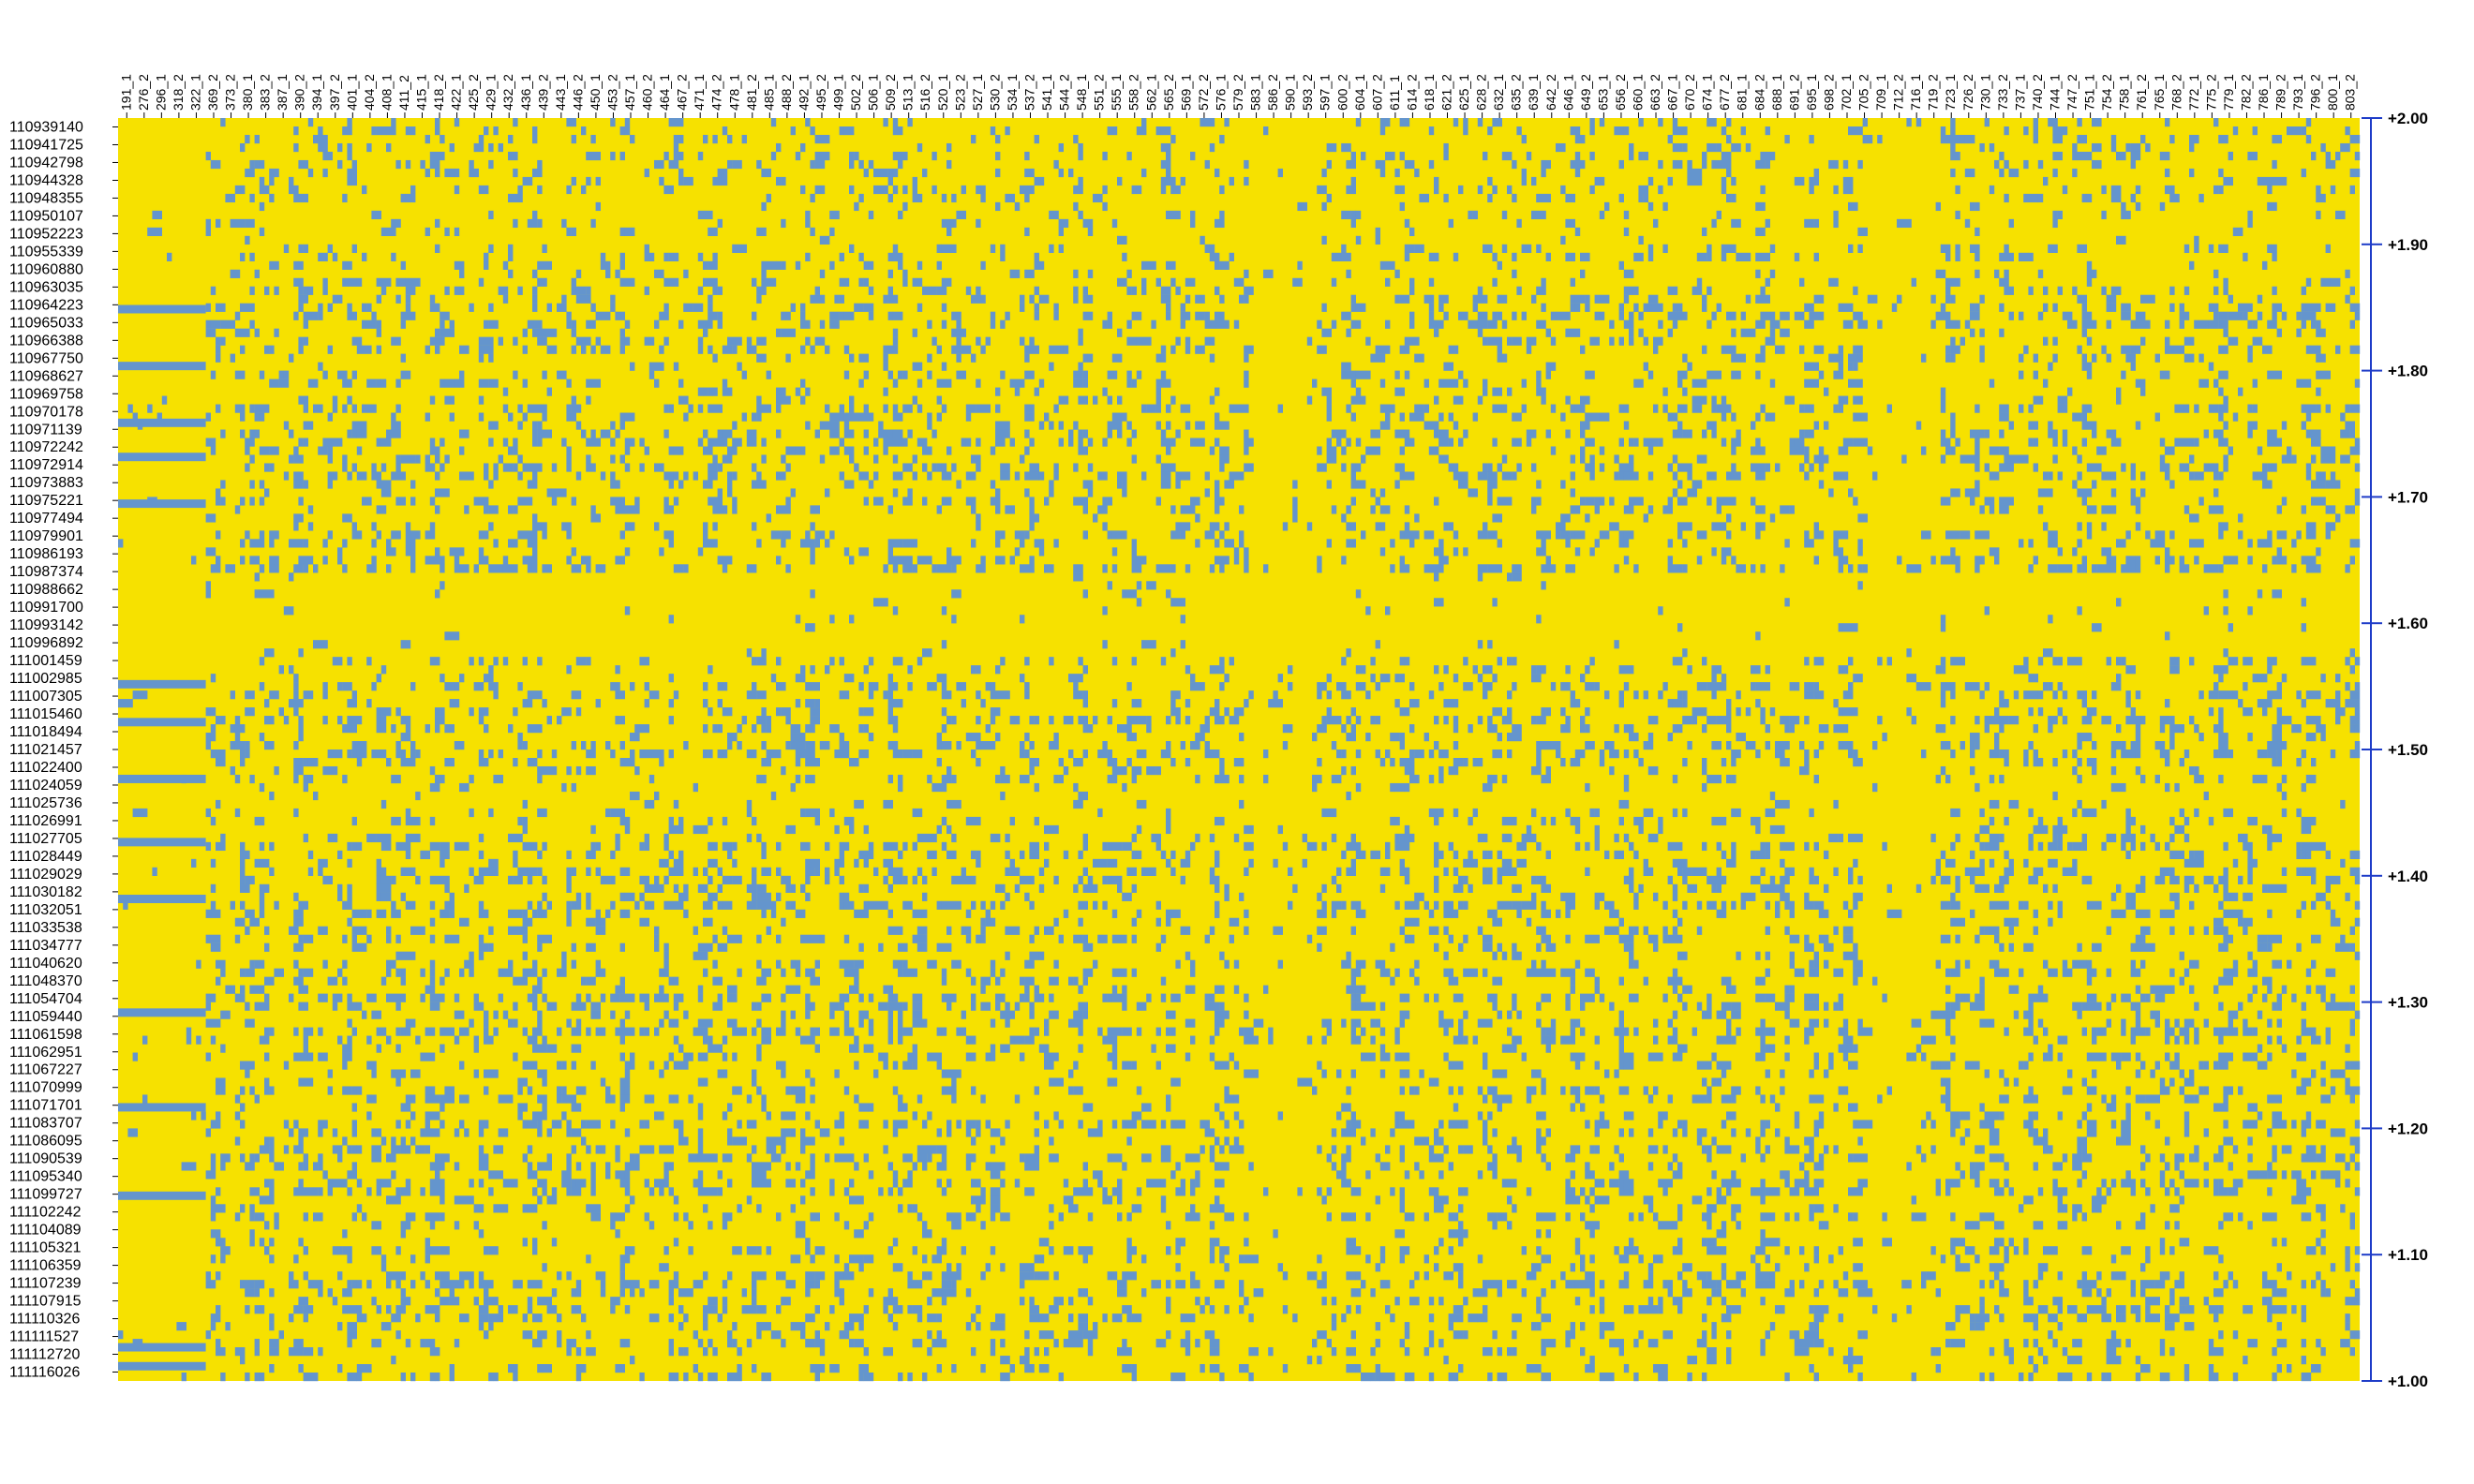 This screenshot has width=2474, height=1484. I want to click on heatmap-cell-1995, so click(362, 433).